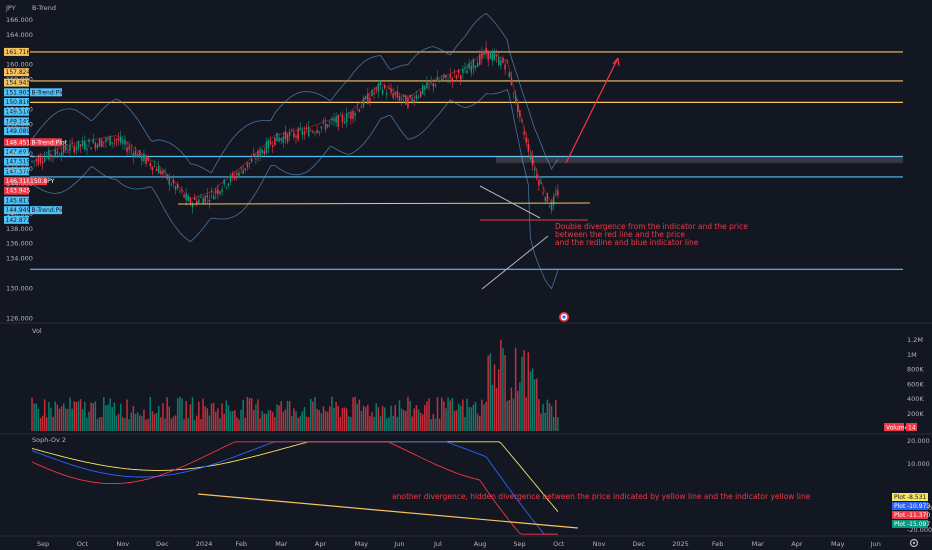  I want to click on price-tick-label: 134.000, so click(19, 259).